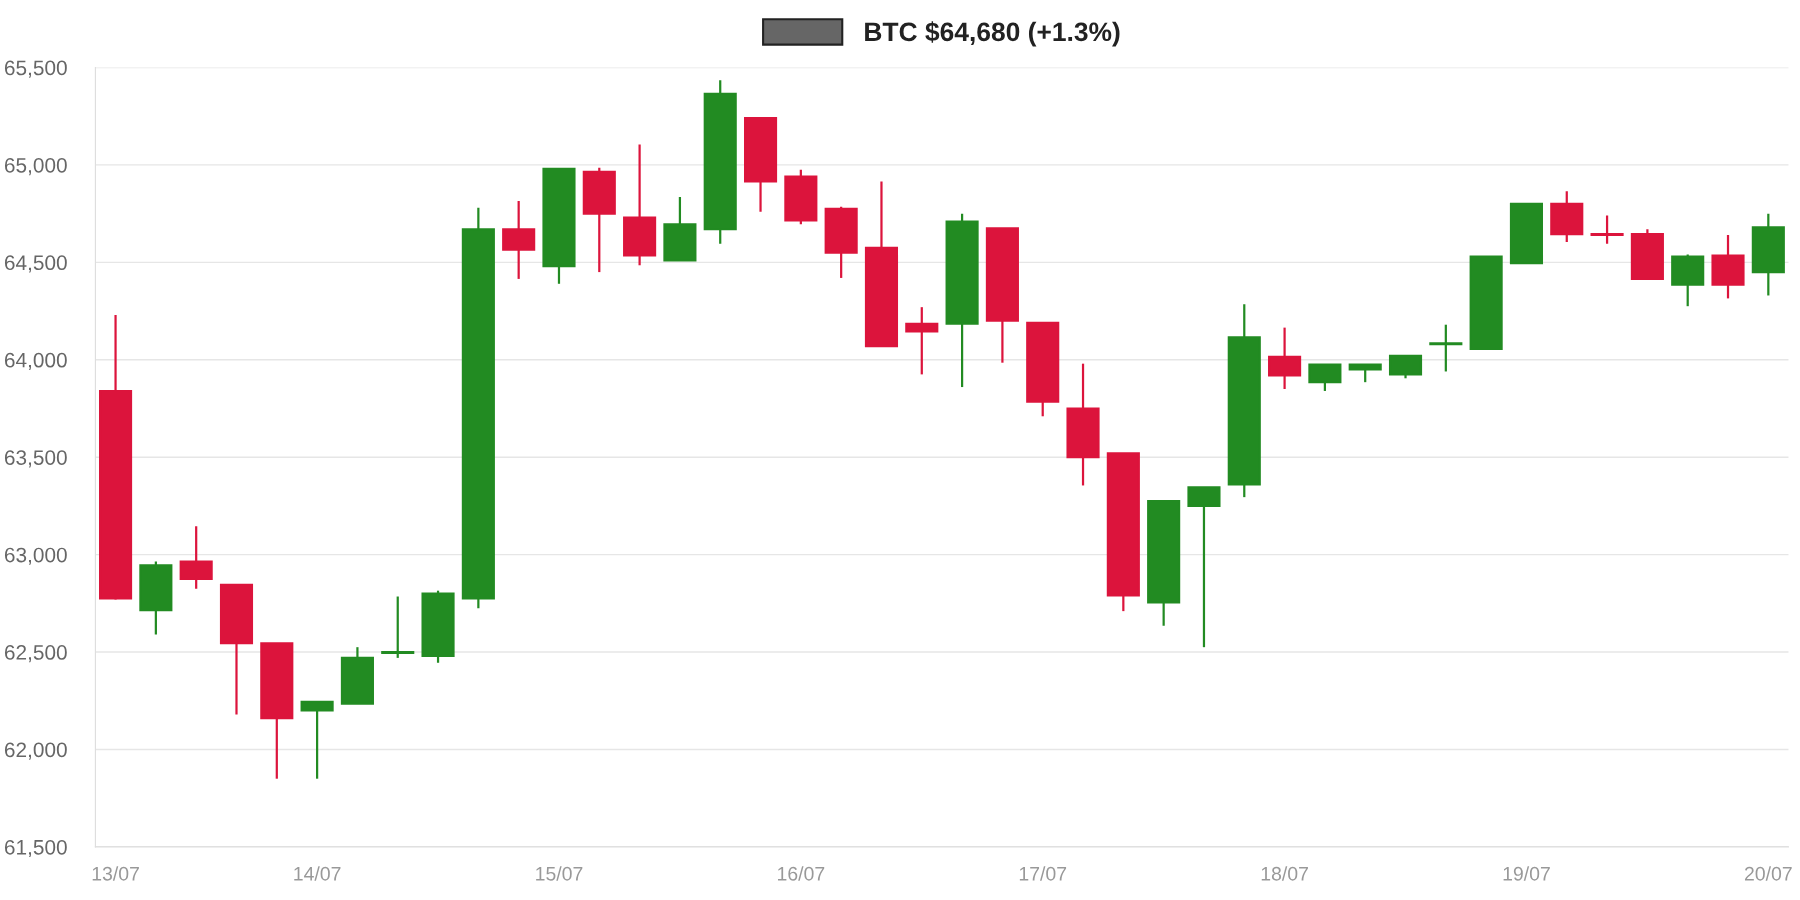 The image size is (1800, 900). Describe the element at coordinates (1526, 873) in the screenshot. I see `x-tick-label: 19/07` at that location.